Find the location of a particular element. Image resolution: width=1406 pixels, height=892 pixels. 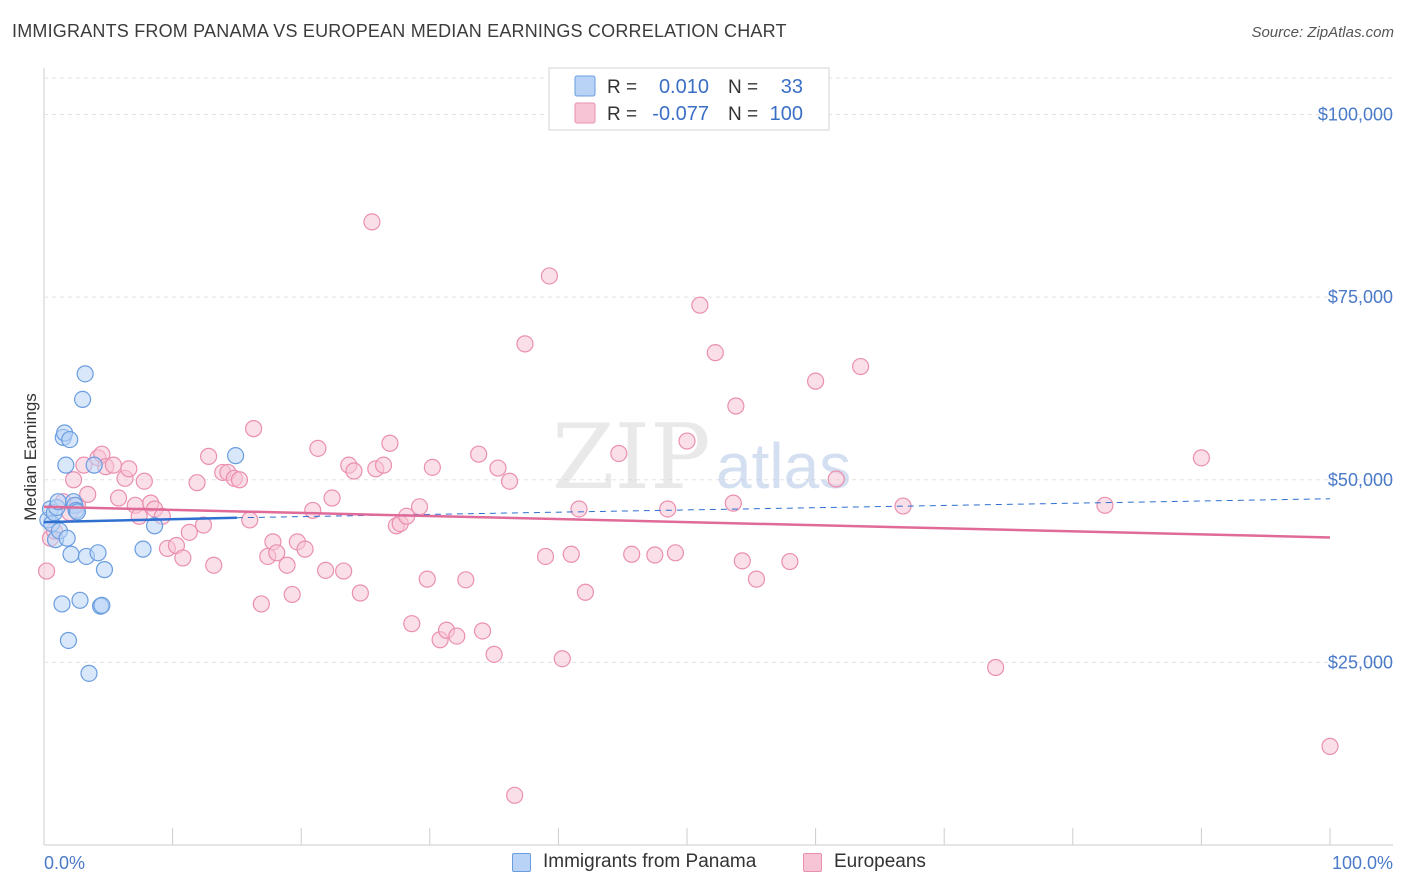

legend-item-europeans: Europeans is located at coordinates (864, 862).